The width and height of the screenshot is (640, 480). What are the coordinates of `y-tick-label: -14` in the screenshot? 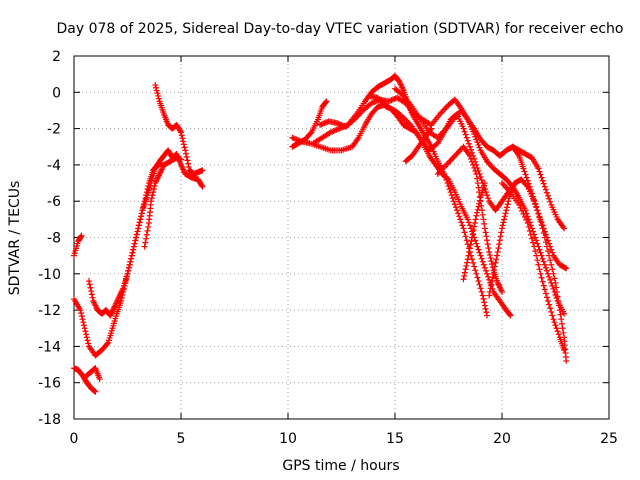 It's located at (49, 347).